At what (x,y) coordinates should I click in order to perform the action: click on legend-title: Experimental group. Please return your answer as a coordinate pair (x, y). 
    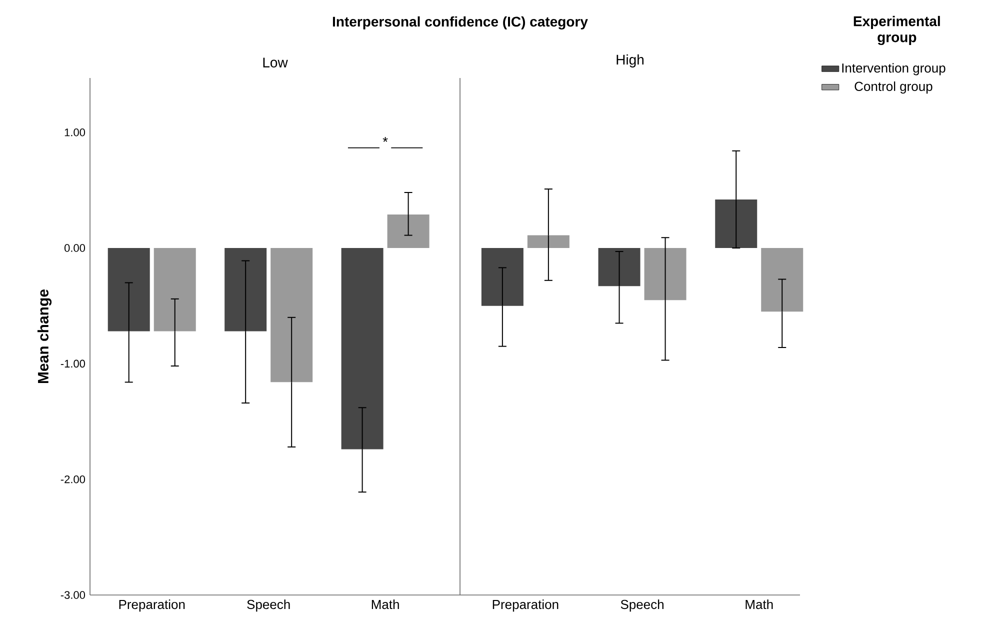
    Looking at the image, I should click on (897, 31).